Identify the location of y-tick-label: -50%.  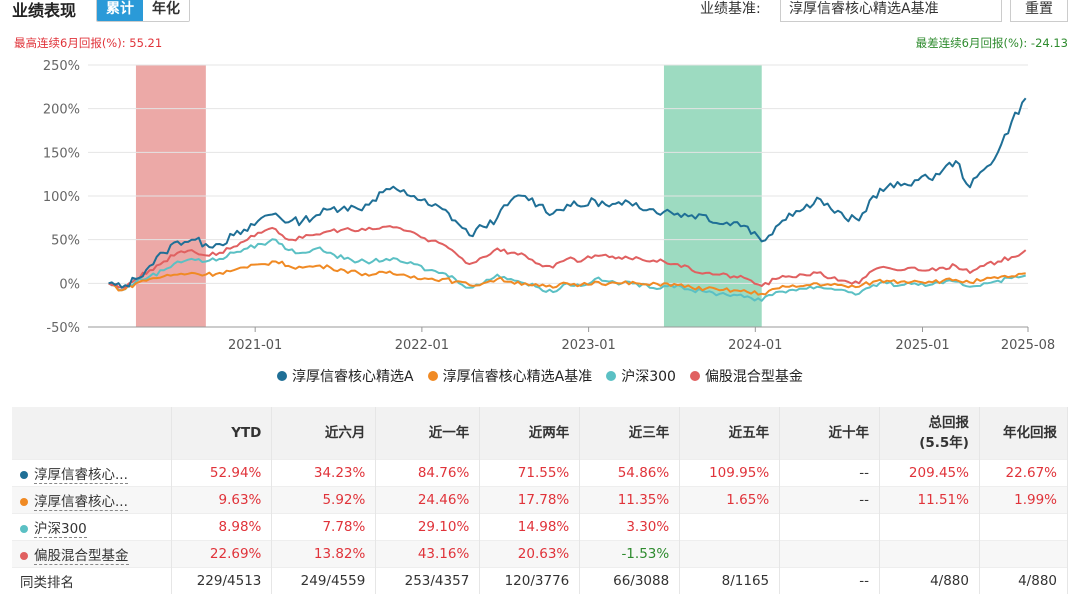
(63, 328).